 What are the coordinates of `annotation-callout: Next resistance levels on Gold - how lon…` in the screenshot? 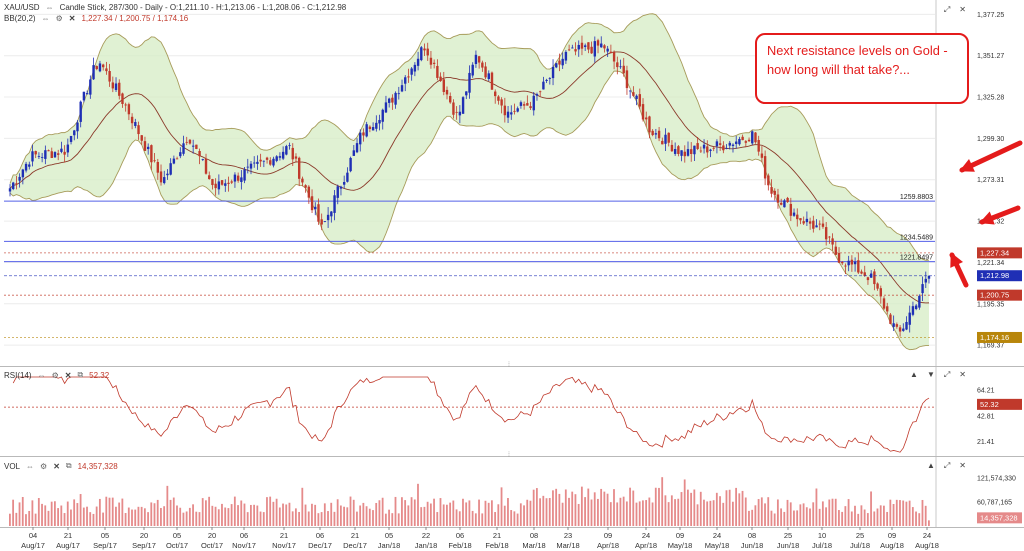 It's located at (862, 68).